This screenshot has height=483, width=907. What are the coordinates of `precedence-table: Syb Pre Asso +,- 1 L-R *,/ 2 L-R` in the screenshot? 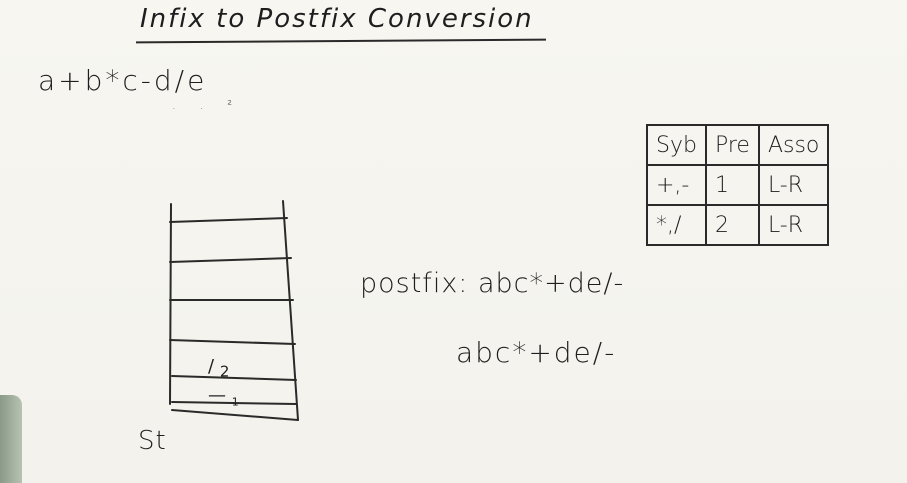 It's located at (738, 185).